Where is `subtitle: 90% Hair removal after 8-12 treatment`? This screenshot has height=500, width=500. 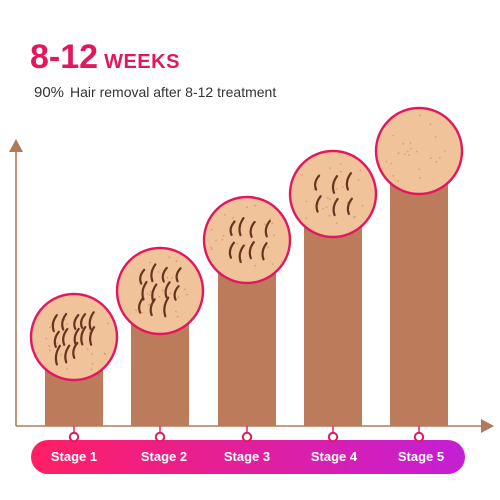
subtitle: 90% Hair removal after 8-12 treatment is located at coordinates (155, 92).